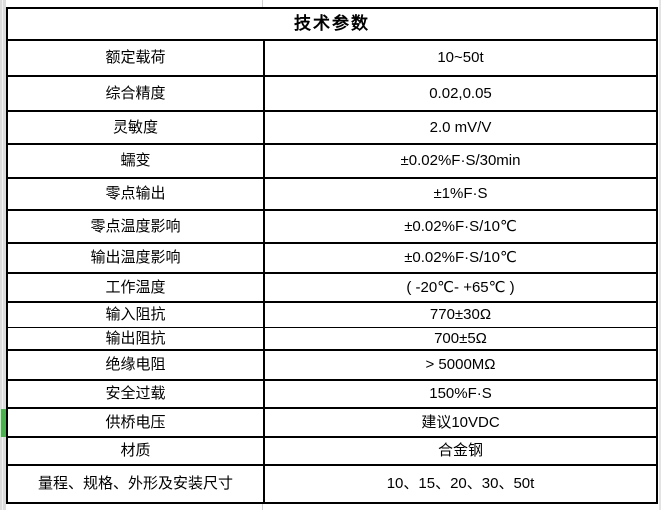  I want to click on spec-label: 绝缘电阻, so click(135, 365).